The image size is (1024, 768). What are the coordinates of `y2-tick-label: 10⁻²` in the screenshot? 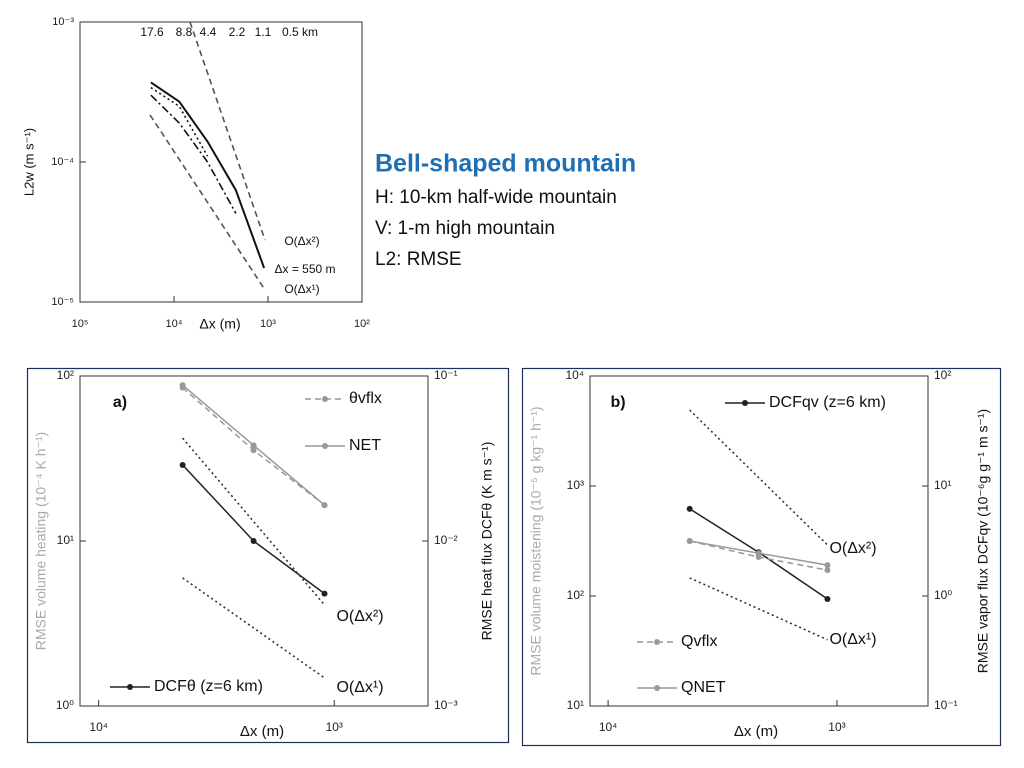 It's located at (446, 540).